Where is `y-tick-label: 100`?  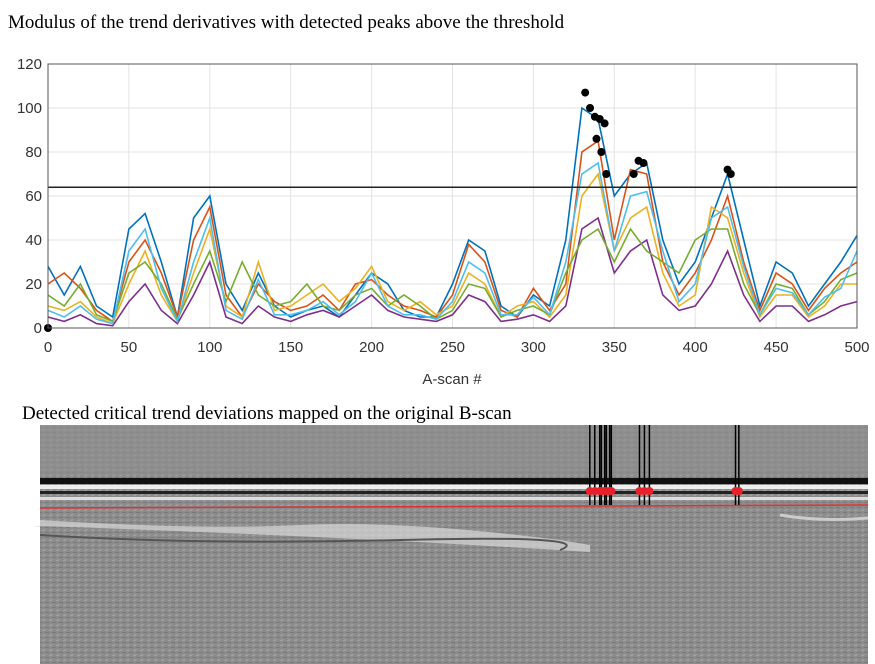
y-tick-label: 100 is located at coordinates (29, 108).